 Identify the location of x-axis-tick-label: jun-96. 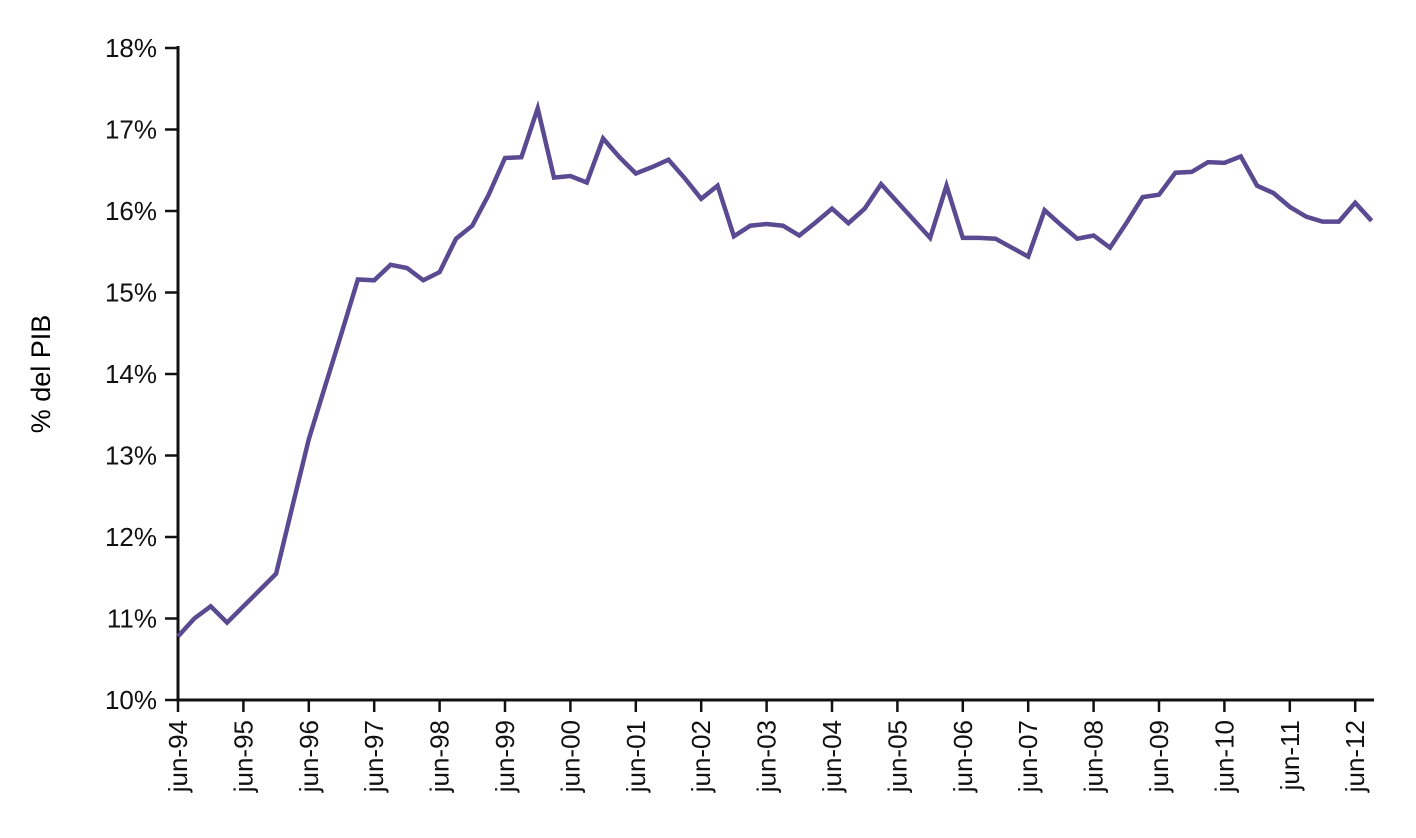
(309, 756).